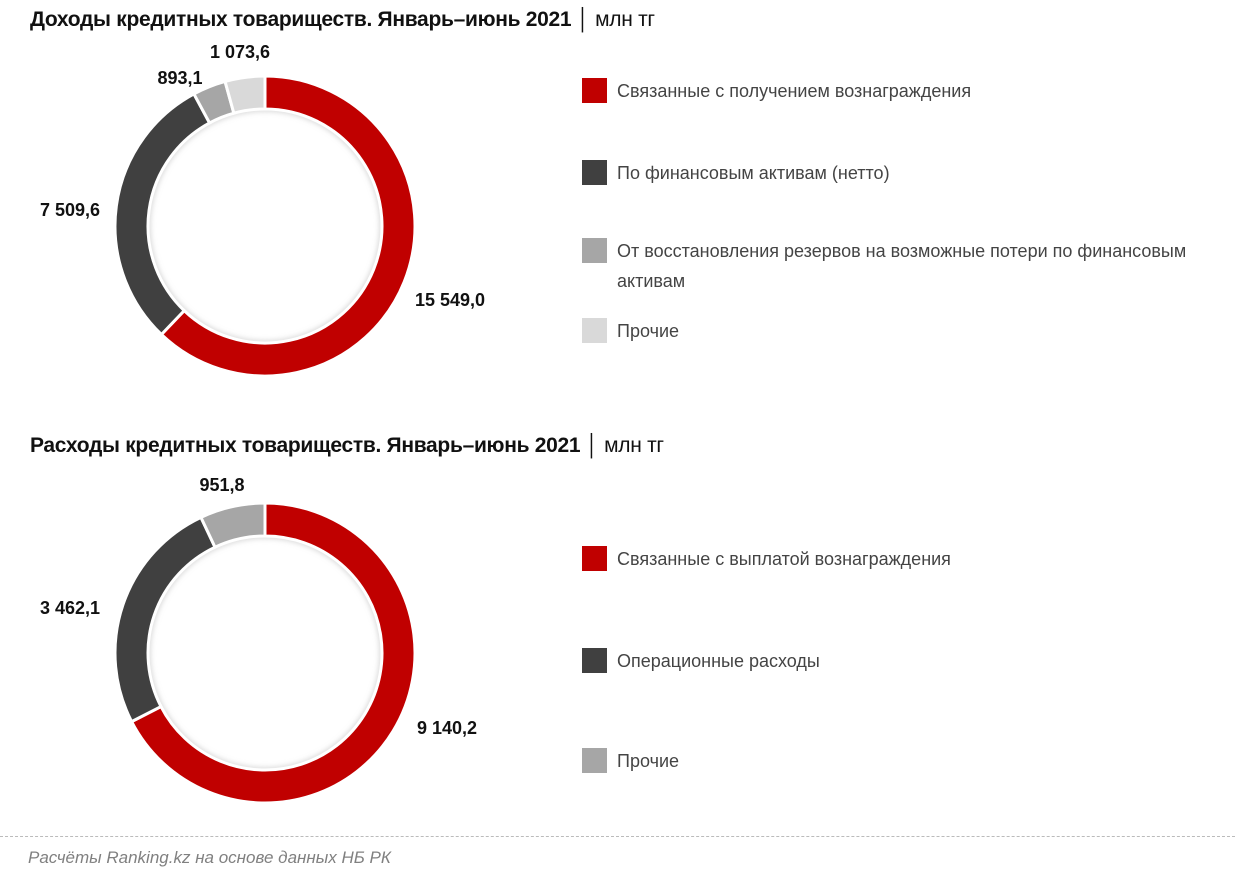 The height and width of the screenshot is (872, 1235). I want to click on data-label: 9 140,2, so click(447, 728).